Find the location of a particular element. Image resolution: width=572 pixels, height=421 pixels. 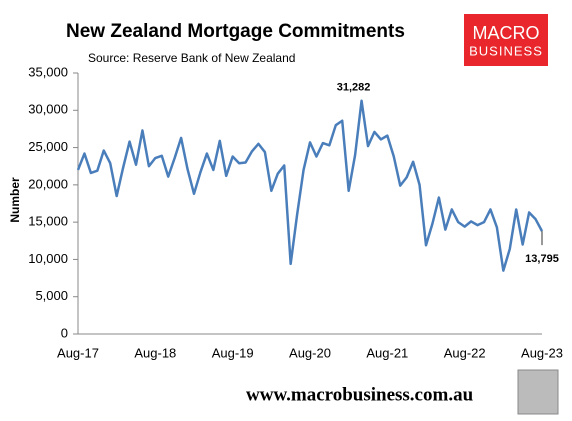

chart-subtitle: Source: Reserve Bank of New Zealand is located at coordinates (191, 58).